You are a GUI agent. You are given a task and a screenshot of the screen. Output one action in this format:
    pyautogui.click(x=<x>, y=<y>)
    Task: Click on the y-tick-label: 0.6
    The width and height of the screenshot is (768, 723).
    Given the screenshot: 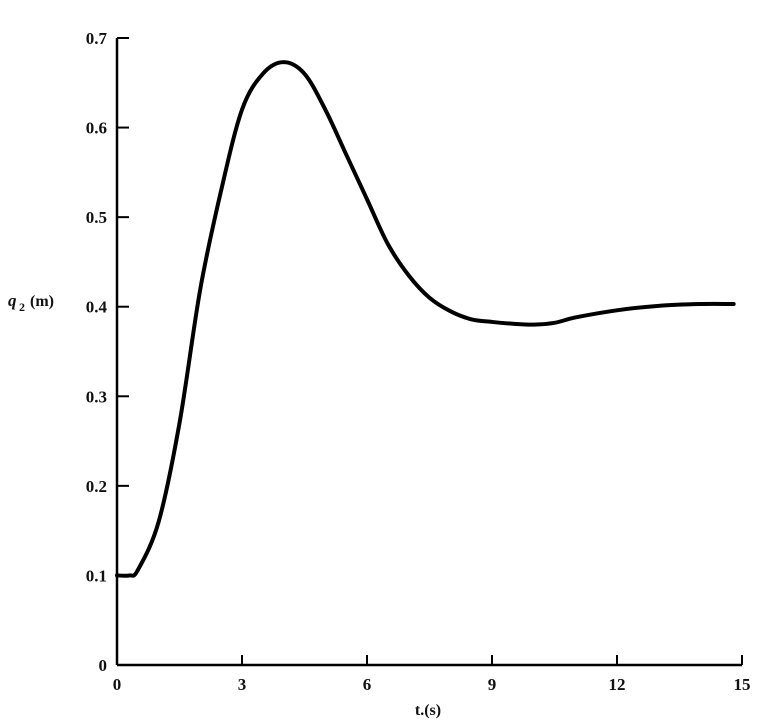 What is the action you would take?
    pyautogui.click(x=96, y=128)
    